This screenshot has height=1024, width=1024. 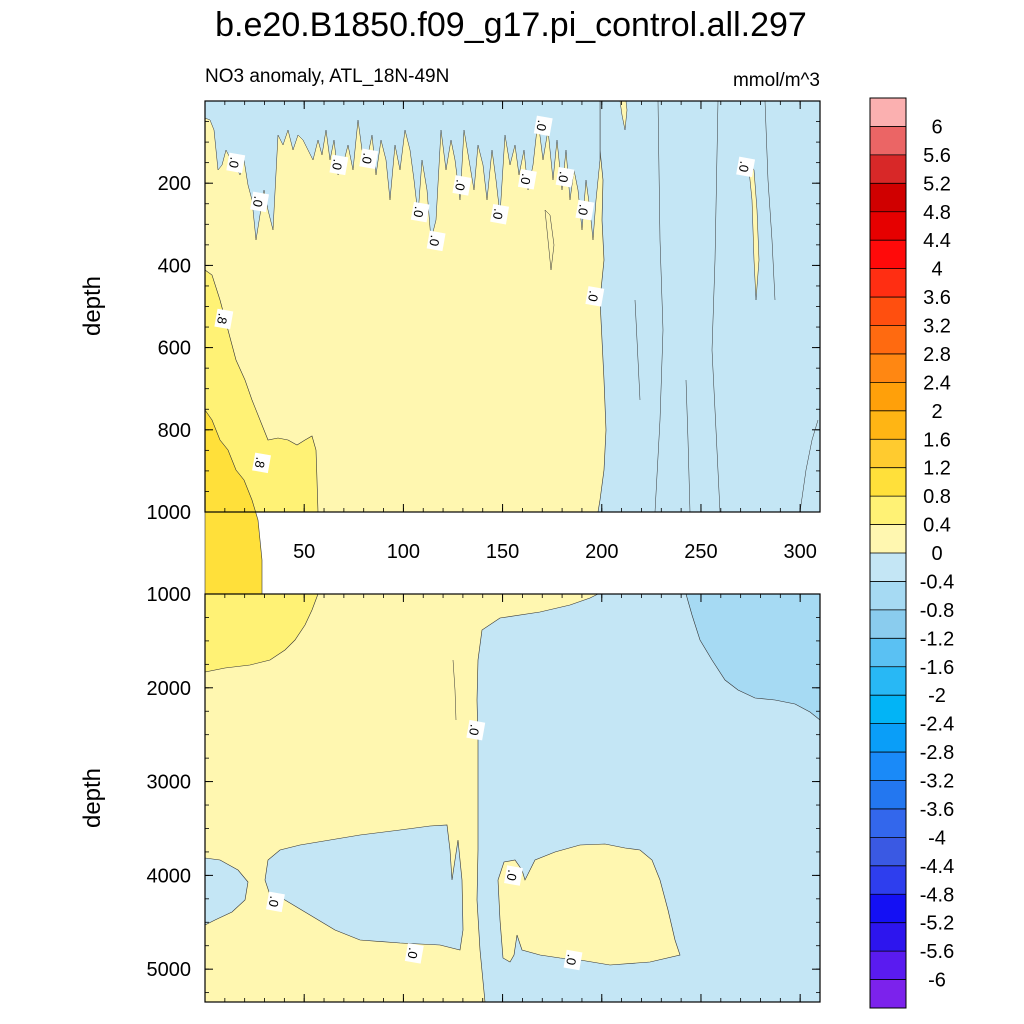 What do you see at coordinates (937, 696) in the screenshot?
I see `colorbar-label: -2` at bounding box center [937, 696].